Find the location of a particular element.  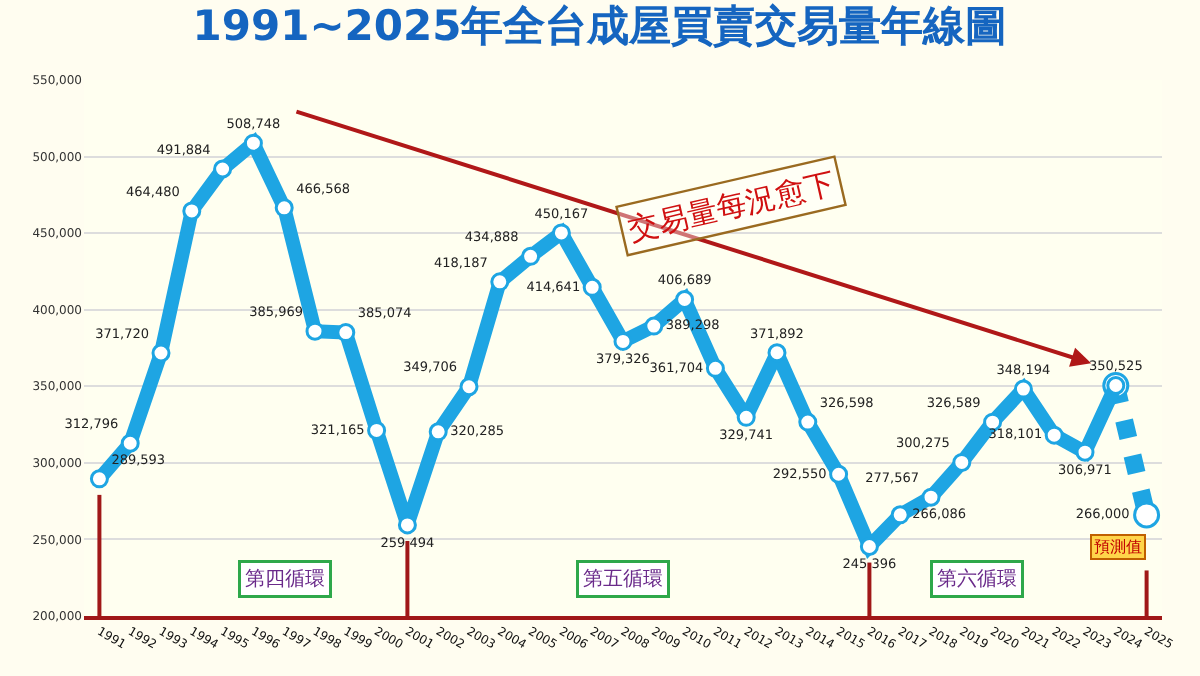

annotation: 第五循環 is located at coordinates (623, 579).